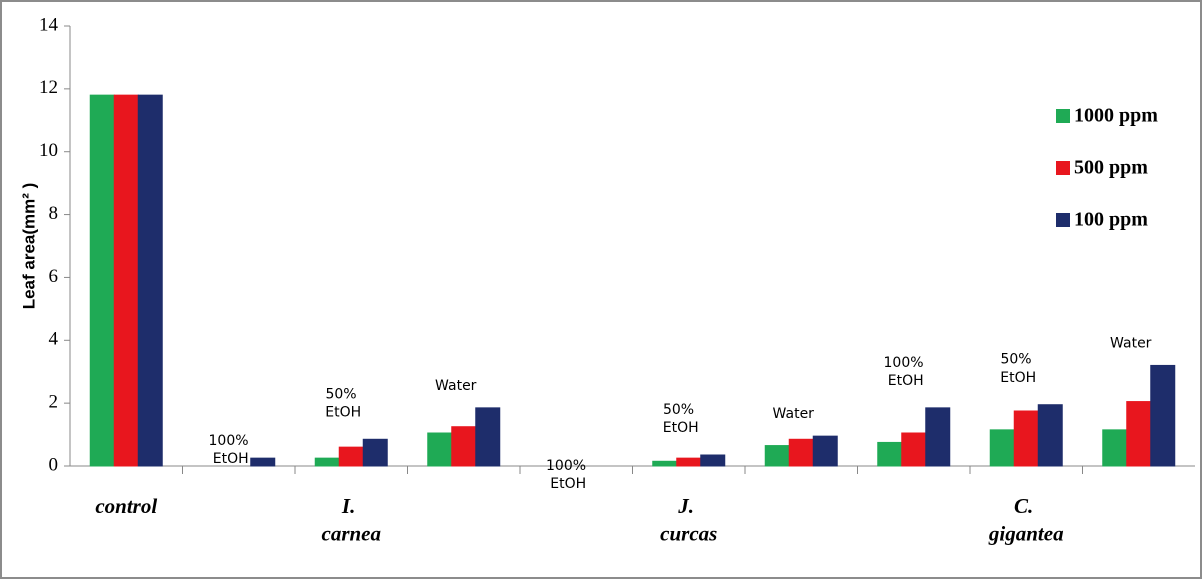  Describe the element at coordinates (48, 87) in the screenshot. I see `y-tick-label: 12` at that location.